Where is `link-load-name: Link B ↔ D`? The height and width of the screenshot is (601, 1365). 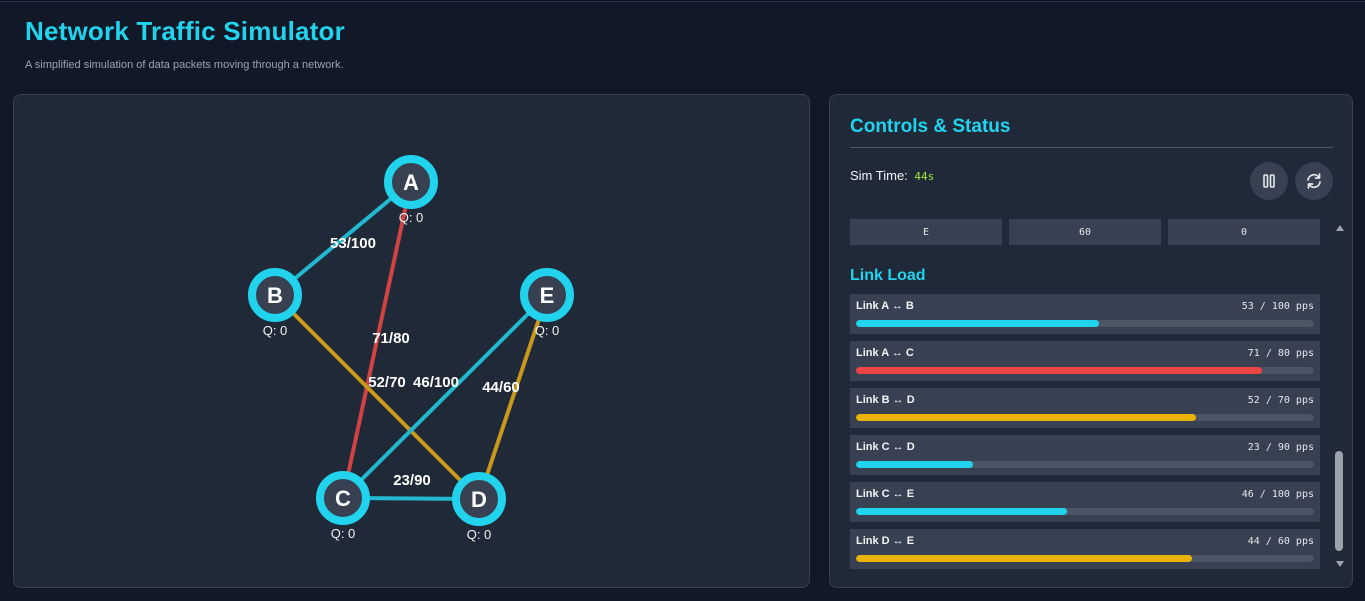 link-load-name: Link B ↔ D is located at coordinates (885, 400).